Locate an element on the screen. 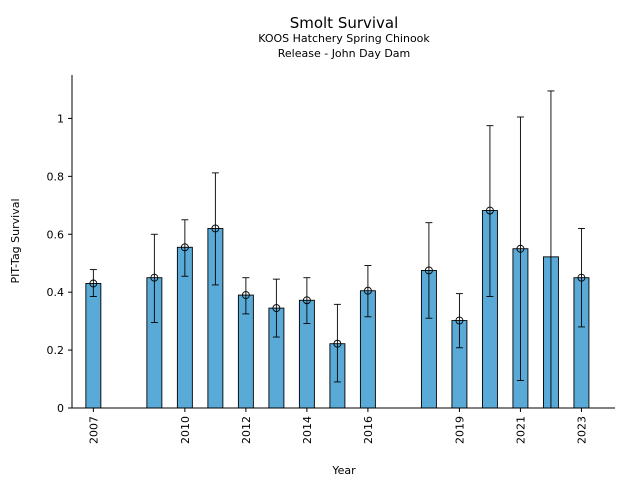 This screenshot has height=480, width=640. y-tick-label: 0.2 is located at coordinates (56, 350).